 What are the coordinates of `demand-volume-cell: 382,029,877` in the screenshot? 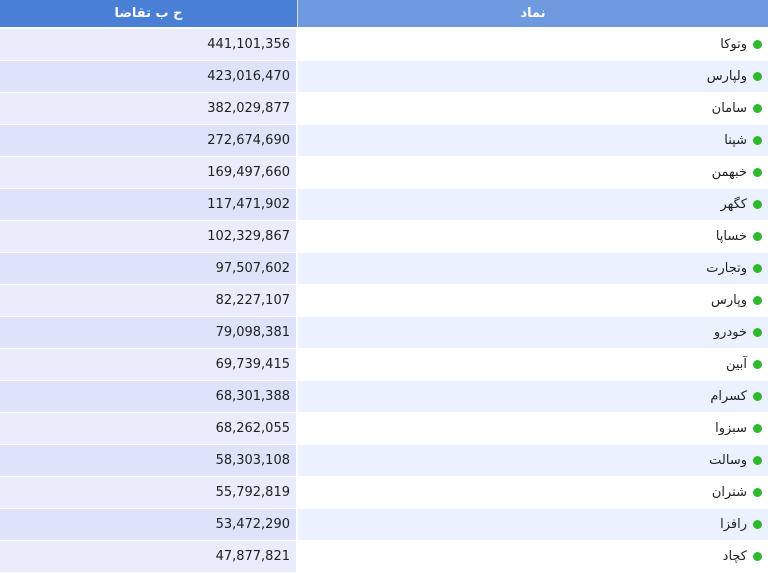 It's located at (148, 108).